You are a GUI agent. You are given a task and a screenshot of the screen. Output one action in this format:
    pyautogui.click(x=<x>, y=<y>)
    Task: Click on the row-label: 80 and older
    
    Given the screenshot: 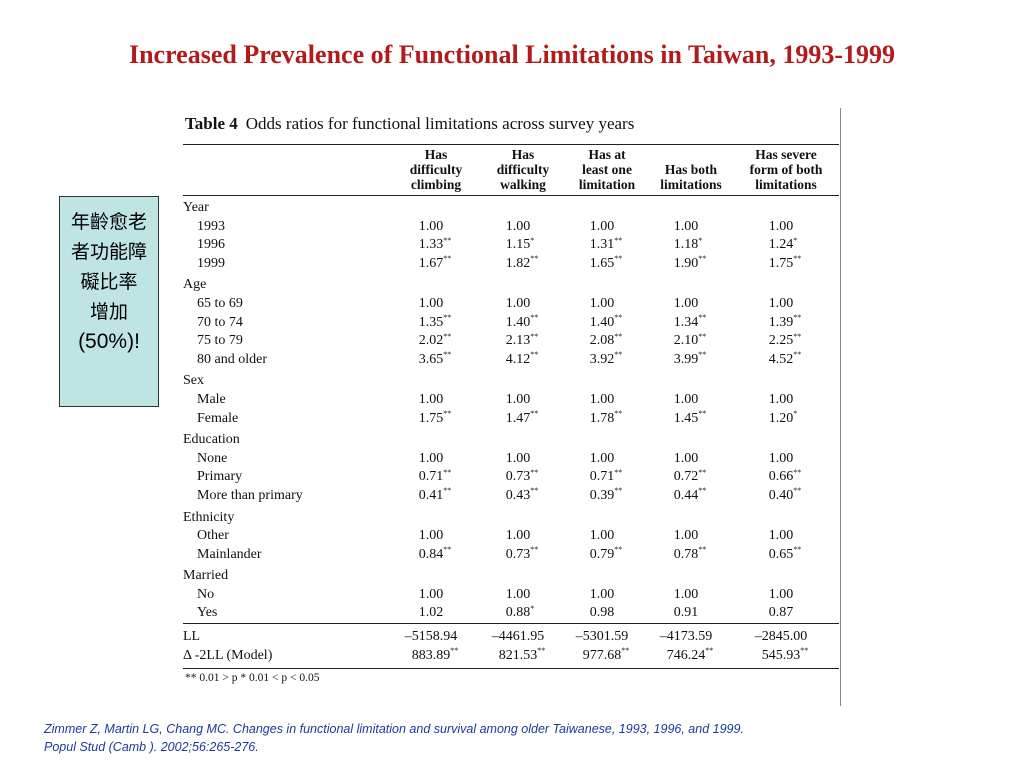 What is the action you would take?
    pyautogui.click(x=232, y=359)
    